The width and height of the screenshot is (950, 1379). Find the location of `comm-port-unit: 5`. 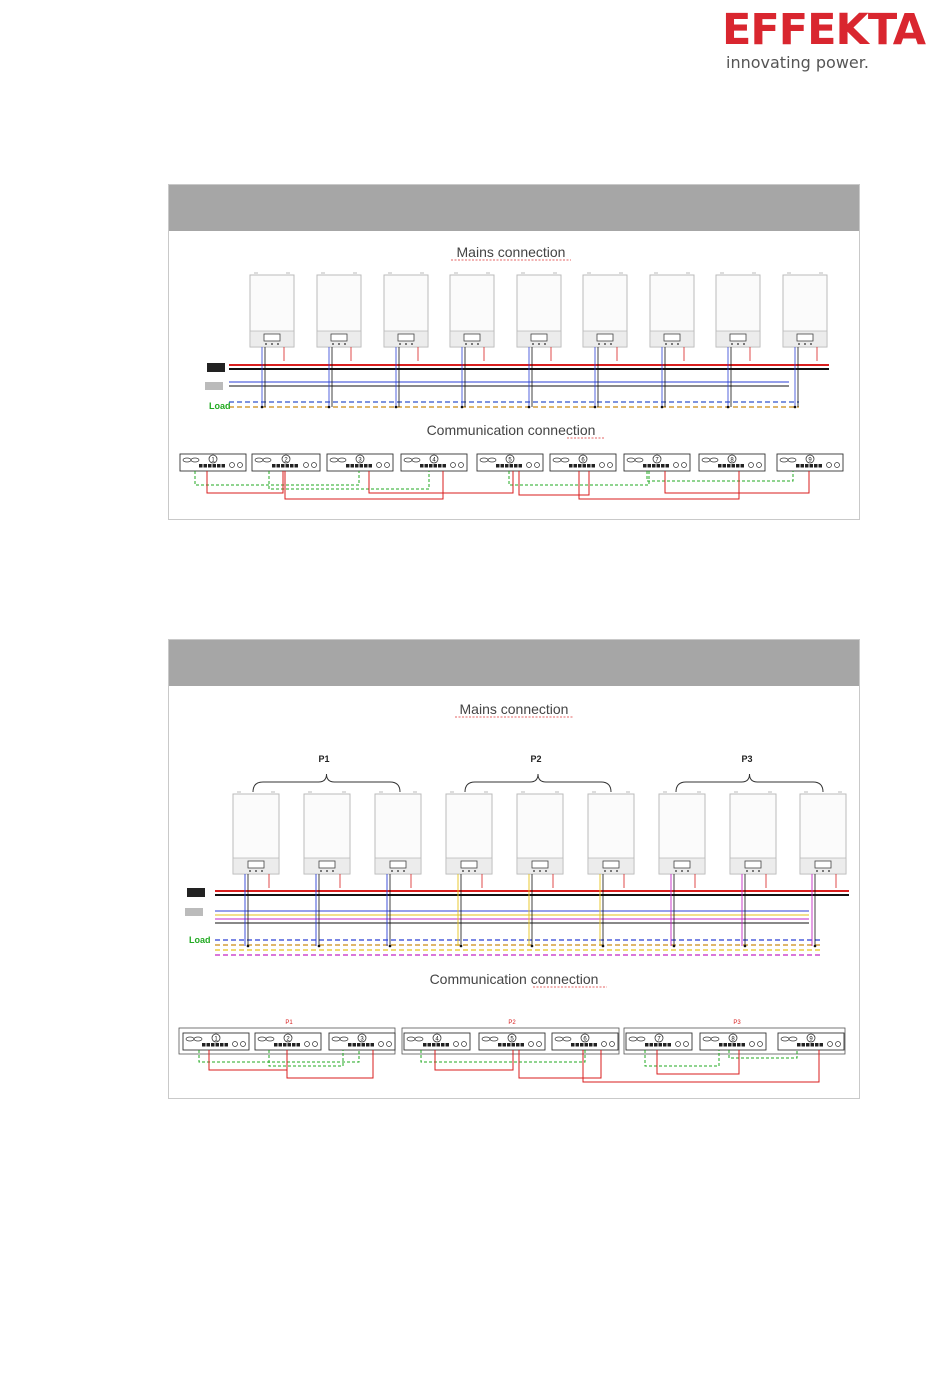

comm-port-unit: 5 is located at coordinates (512, 1041).